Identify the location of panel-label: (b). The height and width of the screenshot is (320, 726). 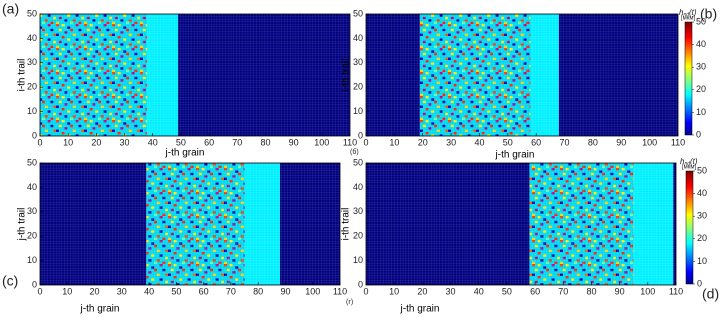
(708, 14).